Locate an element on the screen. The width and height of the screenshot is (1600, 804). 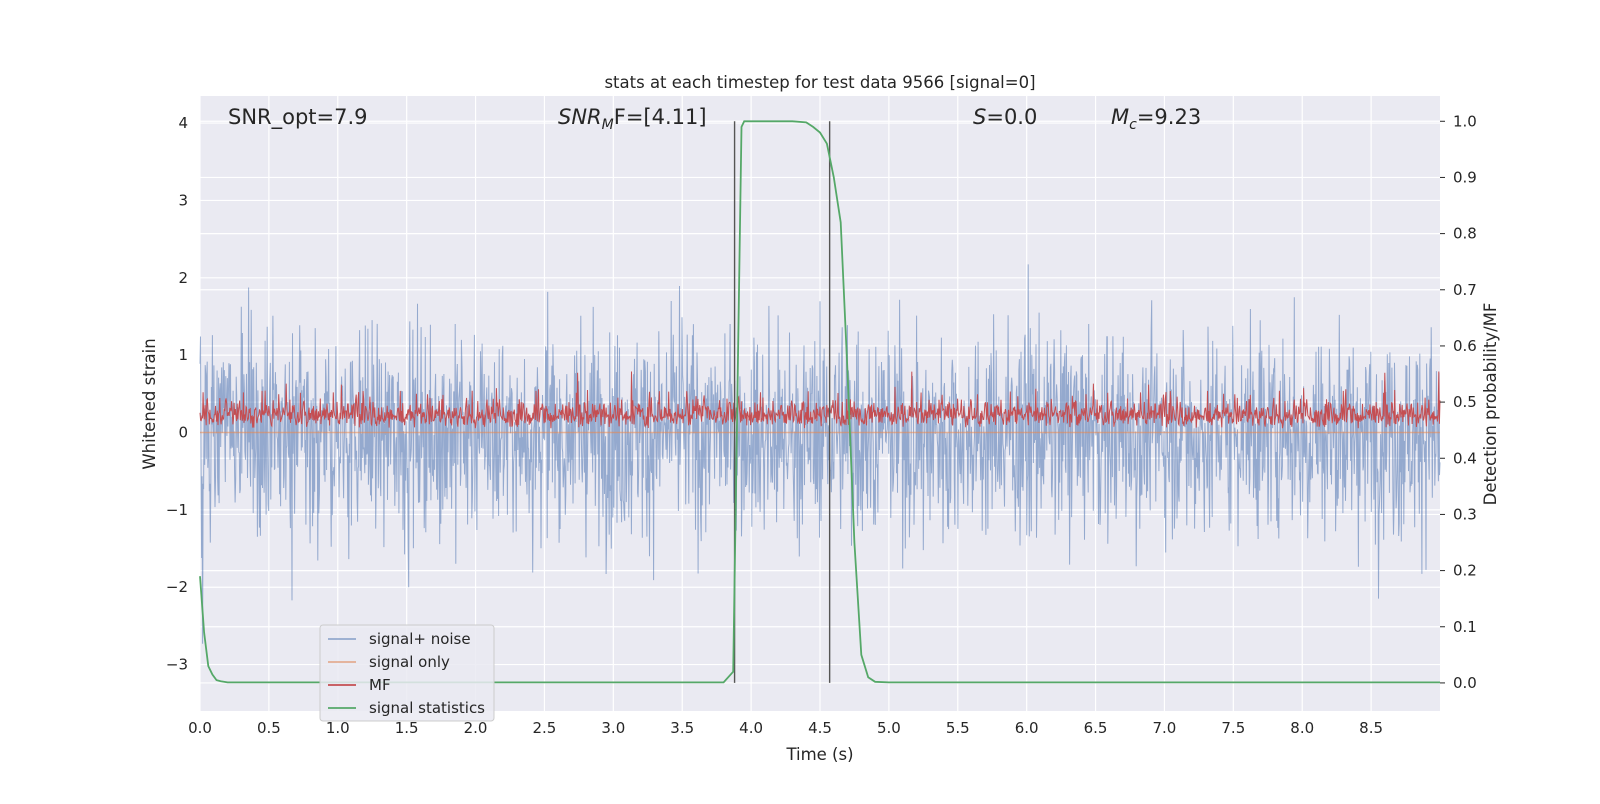
series-mf-line is located at coordinates (820, 400).